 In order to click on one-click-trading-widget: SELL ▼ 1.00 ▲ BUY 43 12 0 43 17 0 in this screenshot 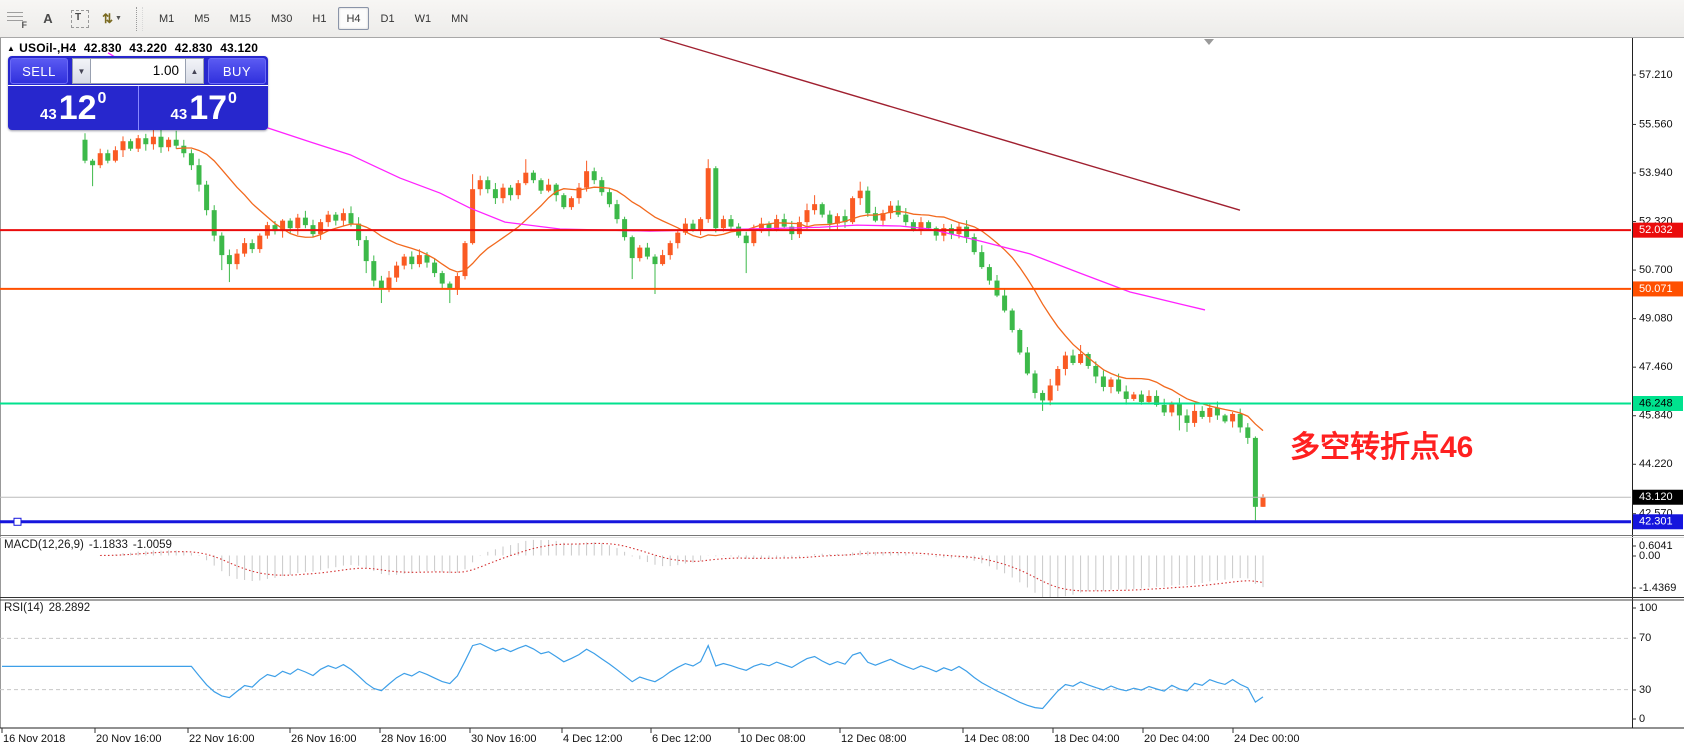, I will do `click(138, 93)`.